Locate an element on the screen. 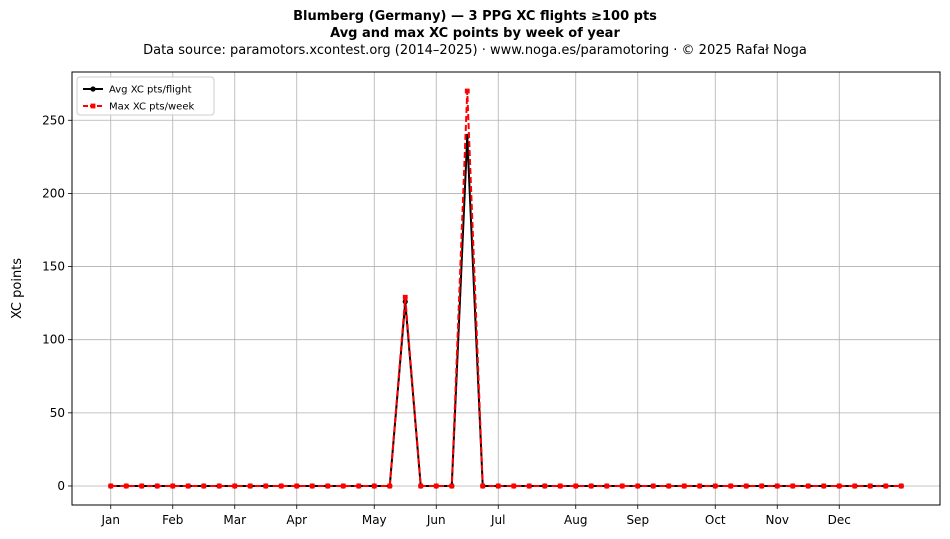 The image size is (950, 539). legend: Avg XC pts/flight Max XC pts/week is located at coordinates (145, 96).